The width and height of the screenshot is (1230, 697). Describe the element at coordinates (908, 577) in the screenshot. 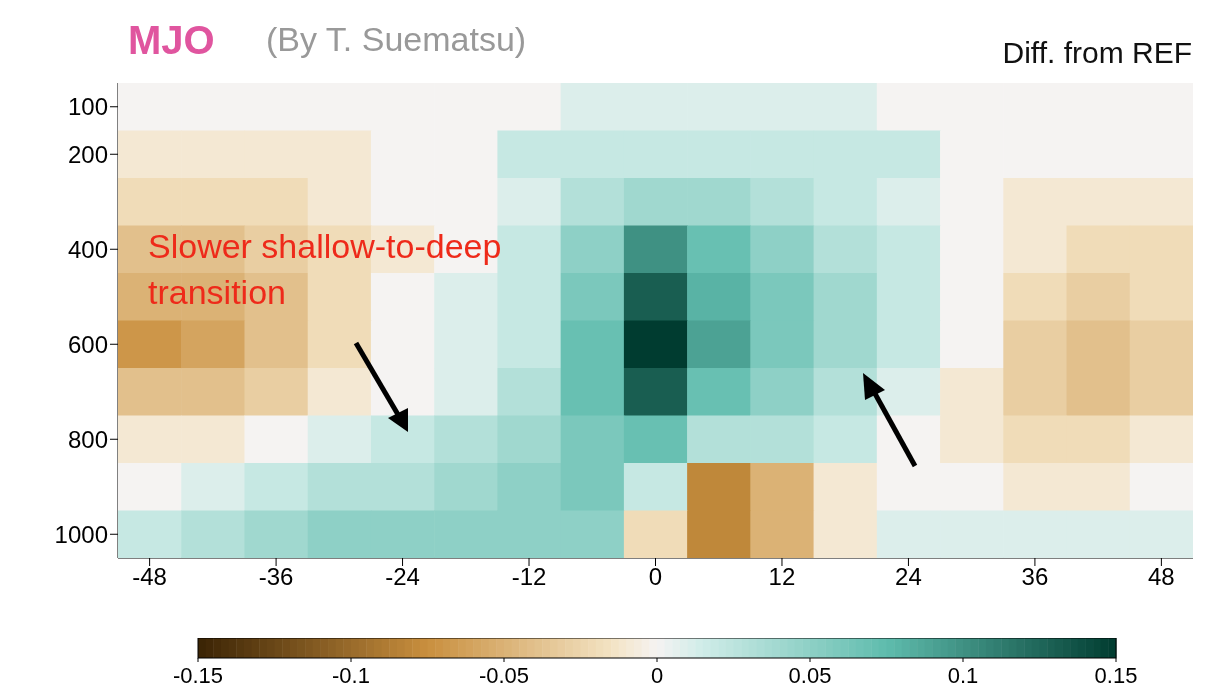

I see `x-tick-label: 24` at that location.